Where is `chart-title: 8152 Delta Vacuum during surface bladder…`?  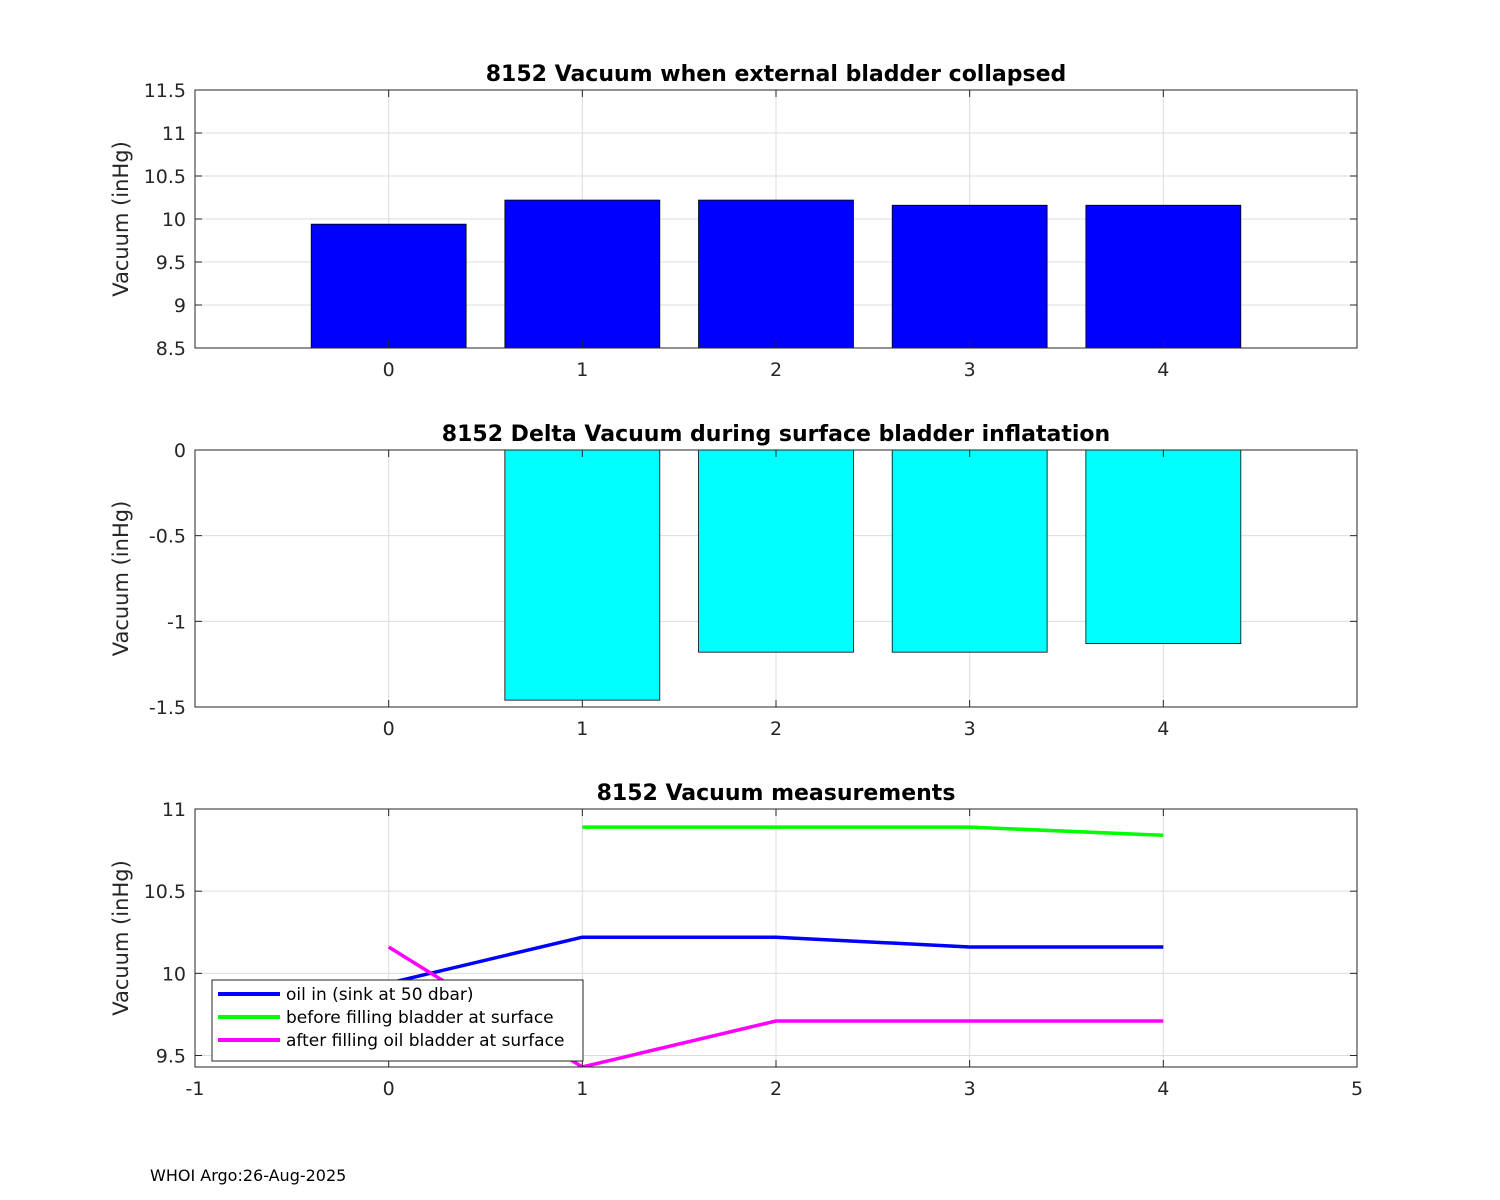
chart-title: 8152 Delta Vacuum during surface bladder… is located at coordinates (776, 434).